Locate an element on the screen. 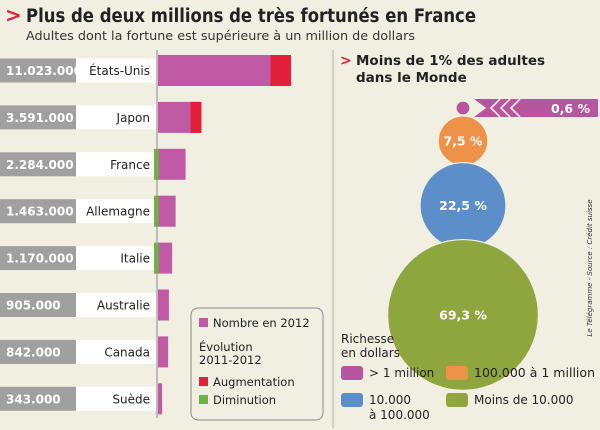  bubble-value-label-moins-10k: 69,3 % is located at coordinates (463, 314).